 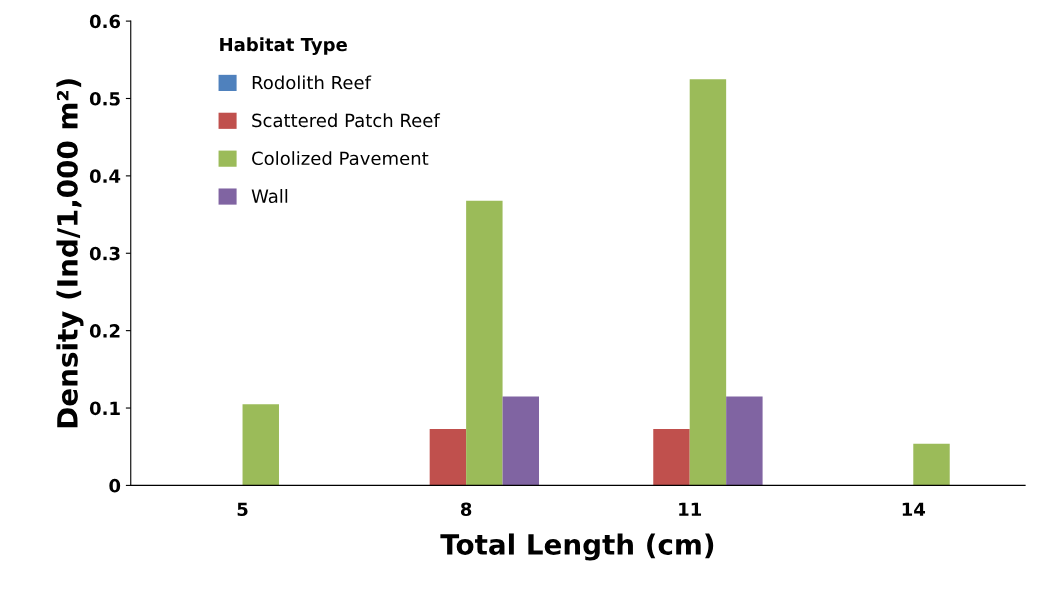 I want to click on y-tick-label: 0.6, so click(x=105, y=21).